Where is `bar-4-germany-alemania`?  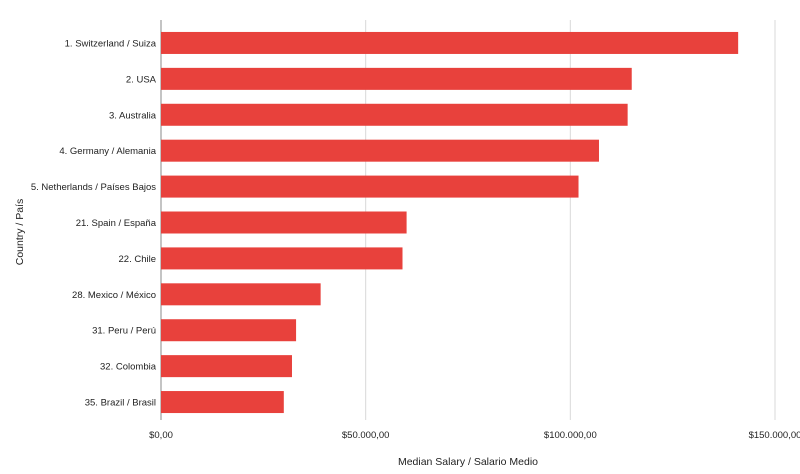
bar-4-germany-alemania is located at coordinates (380, 150).